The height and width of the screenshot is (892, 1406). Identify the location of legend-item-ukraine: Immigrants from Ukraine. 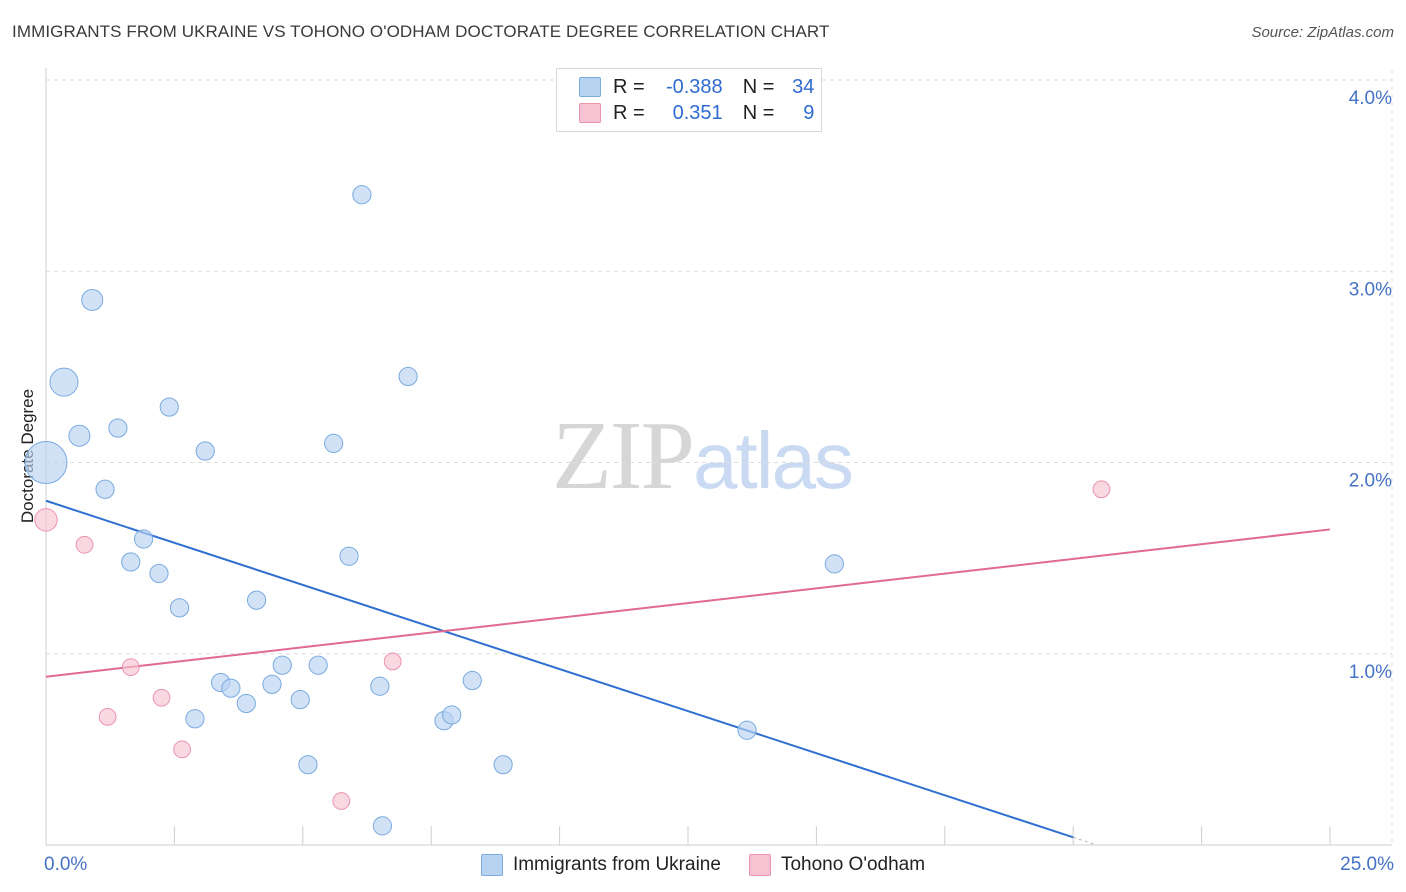
(600, 865).